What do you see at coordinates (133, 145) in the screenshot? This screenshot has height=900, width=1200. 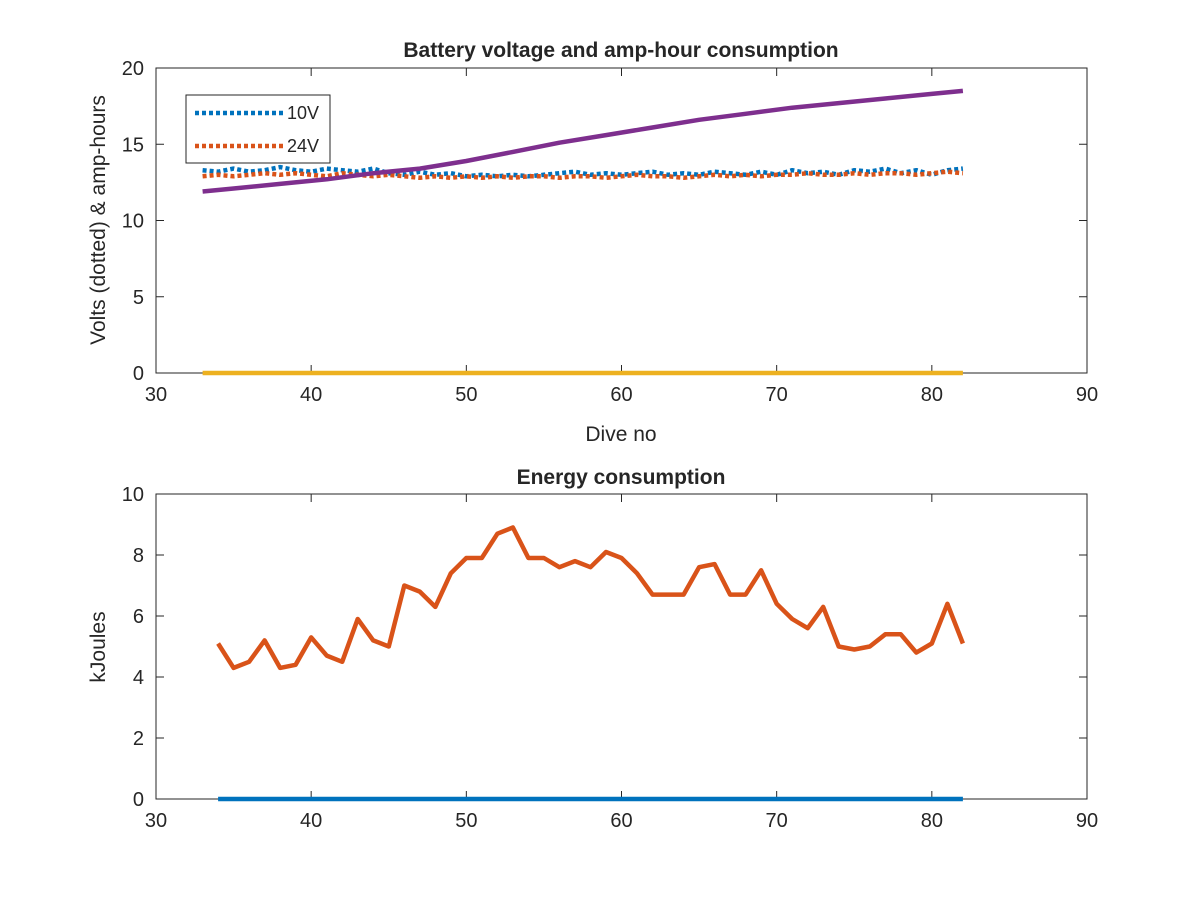 I see `y-tick-label: 15` at bounding box center [133, 145].